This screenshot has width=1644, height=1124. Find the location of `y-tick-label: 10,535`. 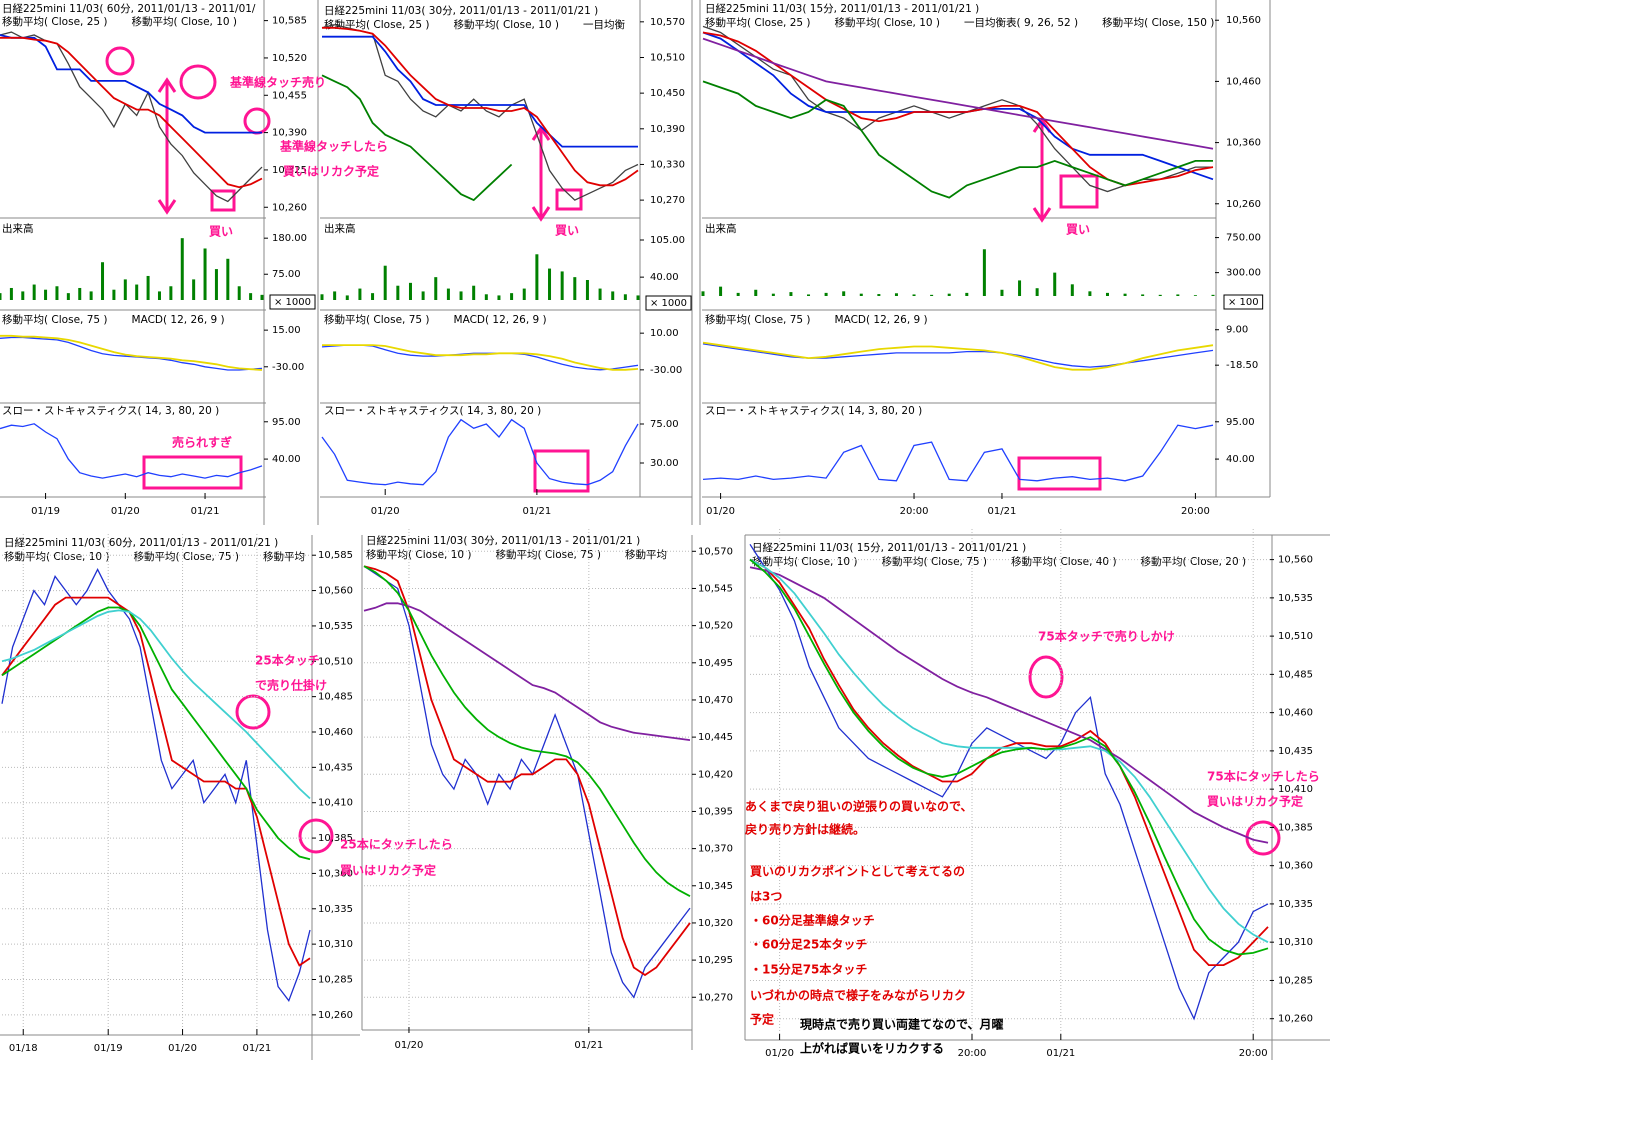

y-tick-label: 10,535 is located at coordinates (1295, 598).